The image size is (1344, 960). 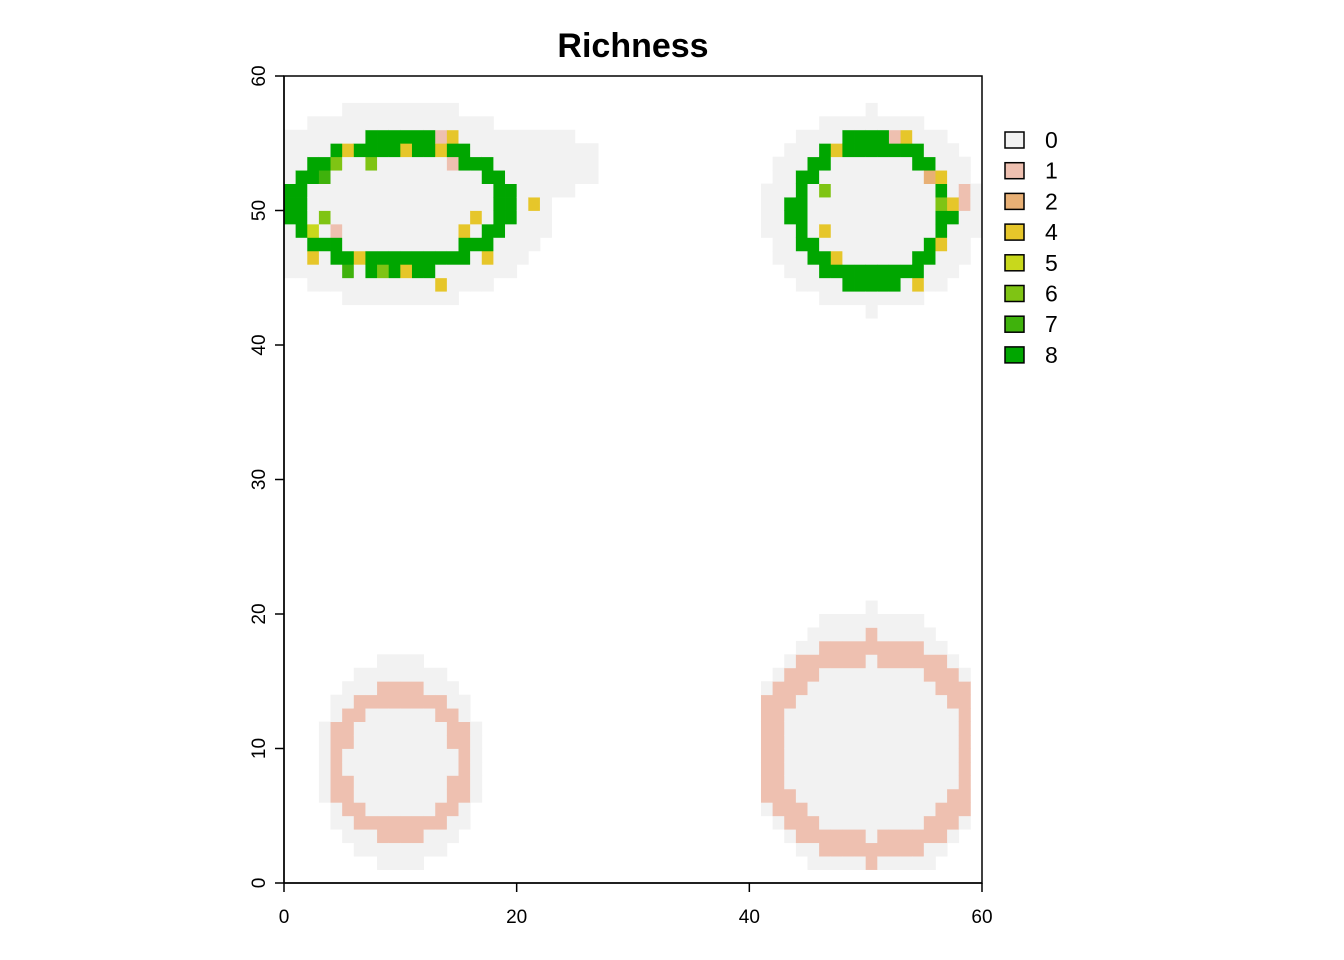 What do you see at coordinates (259, 883) in the screenshot?
I see `y-tick-label: 0` at bounding box center [259, 883].